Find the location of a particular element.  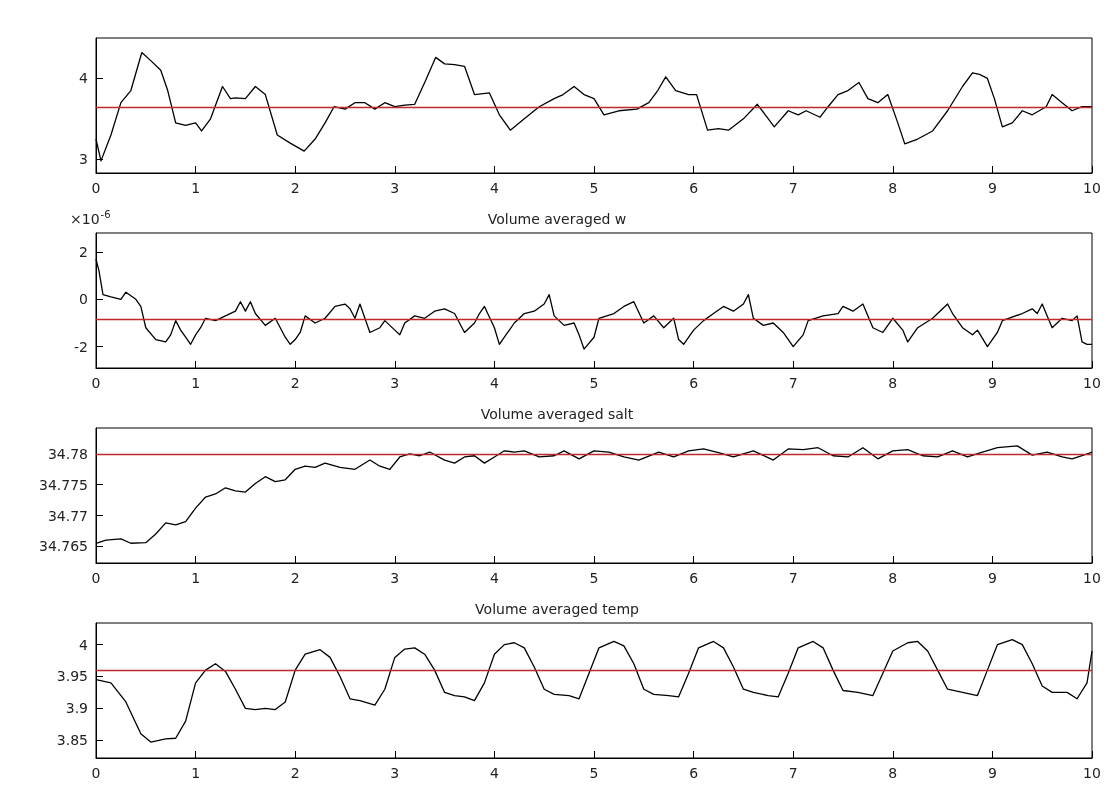

y-tick-label: -2 is located at coordinates (81, 346).